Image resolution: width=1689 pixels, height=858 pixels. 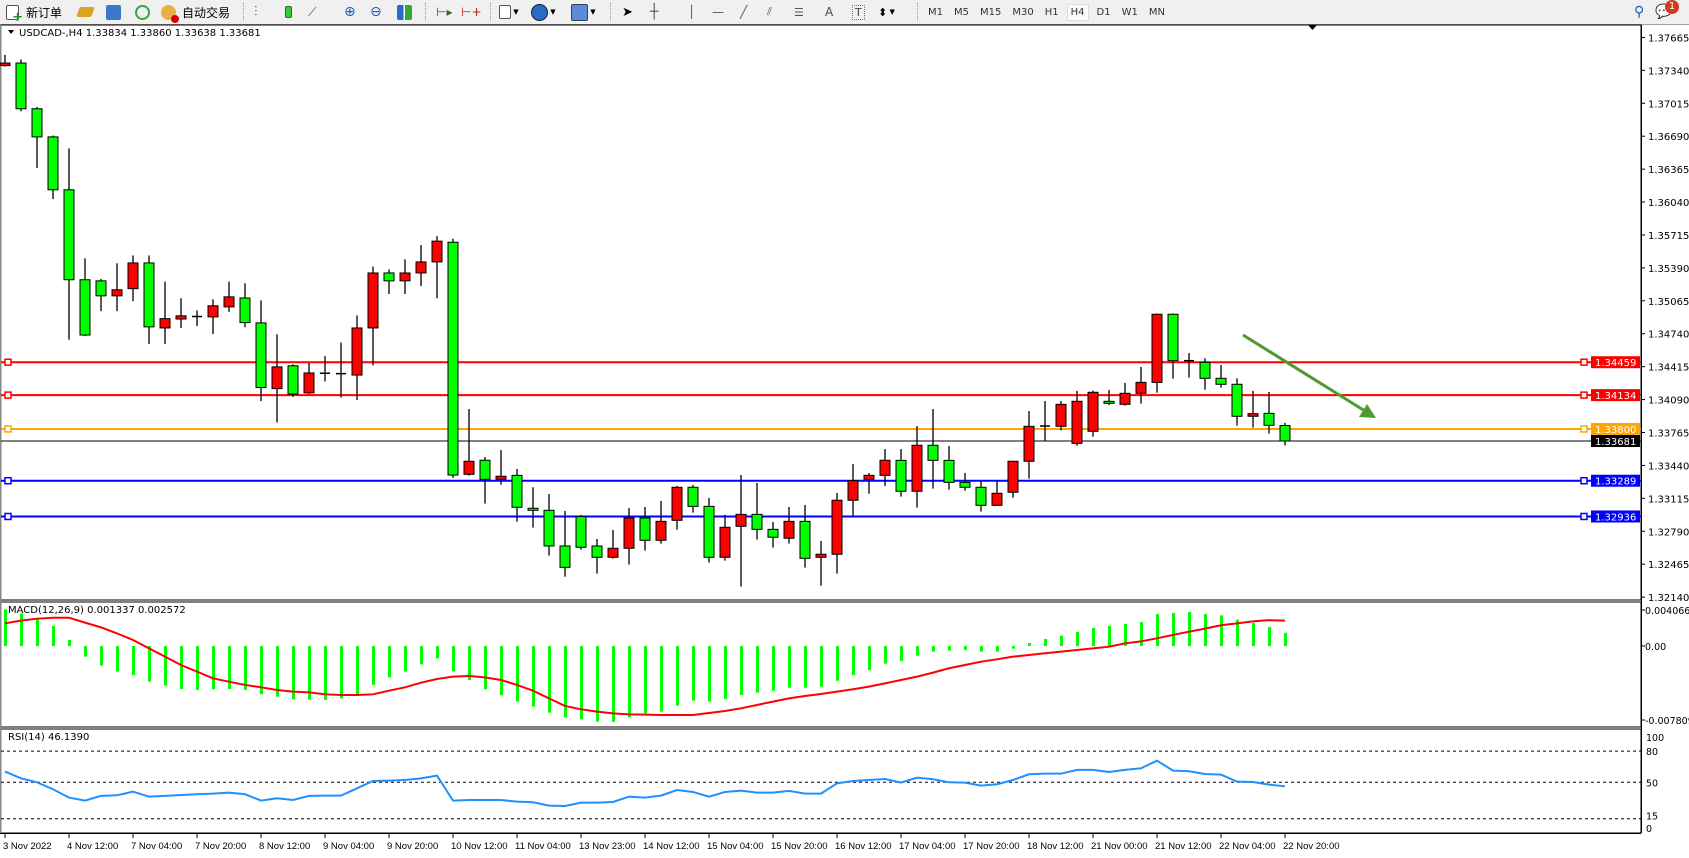 What do you see at coordinates (350, 12) in the screenshot?
I see `zoom-in-button: ⊕` at bounding box center [350, 12].